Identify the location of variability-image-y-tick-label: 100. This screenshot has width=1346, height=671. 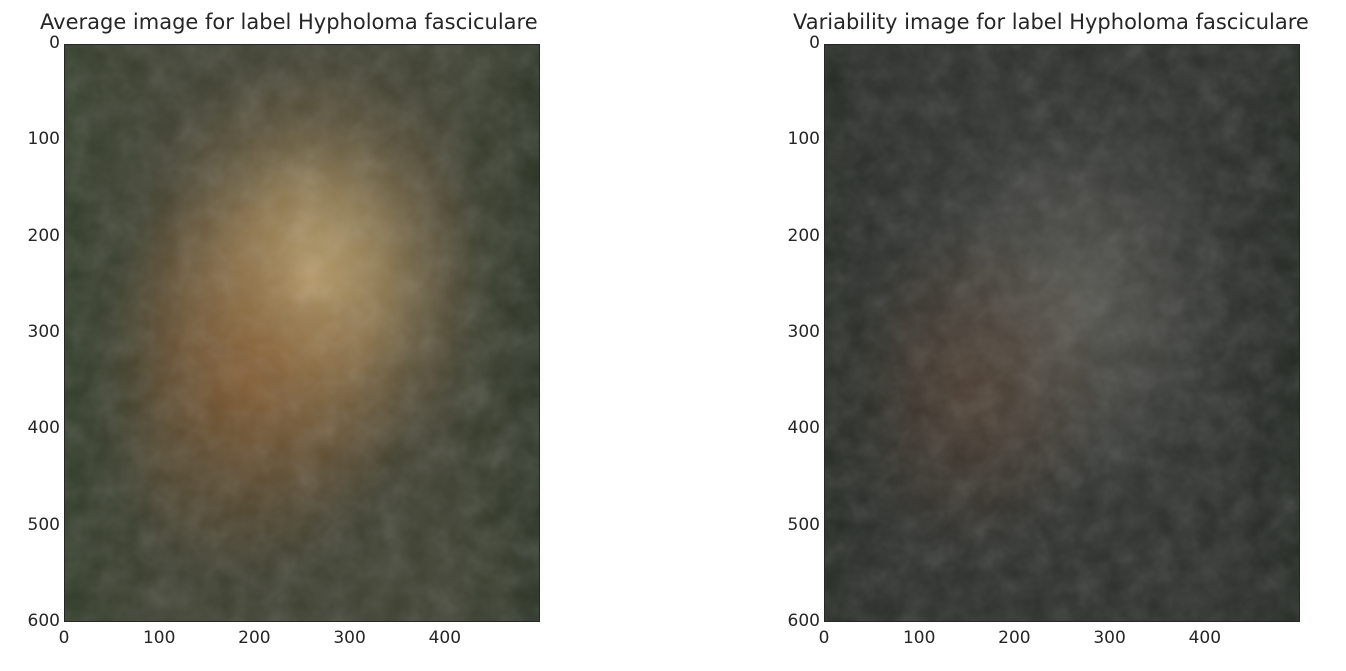
(803, 139).